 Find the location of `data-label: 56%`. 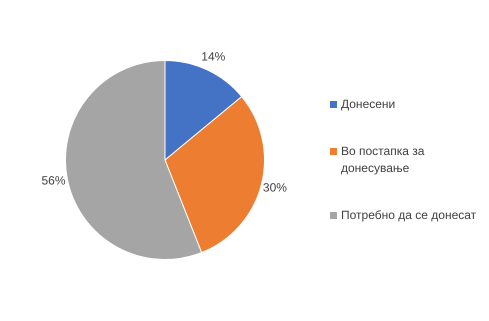

data-label: 56% is located at coordinates (53, 181).